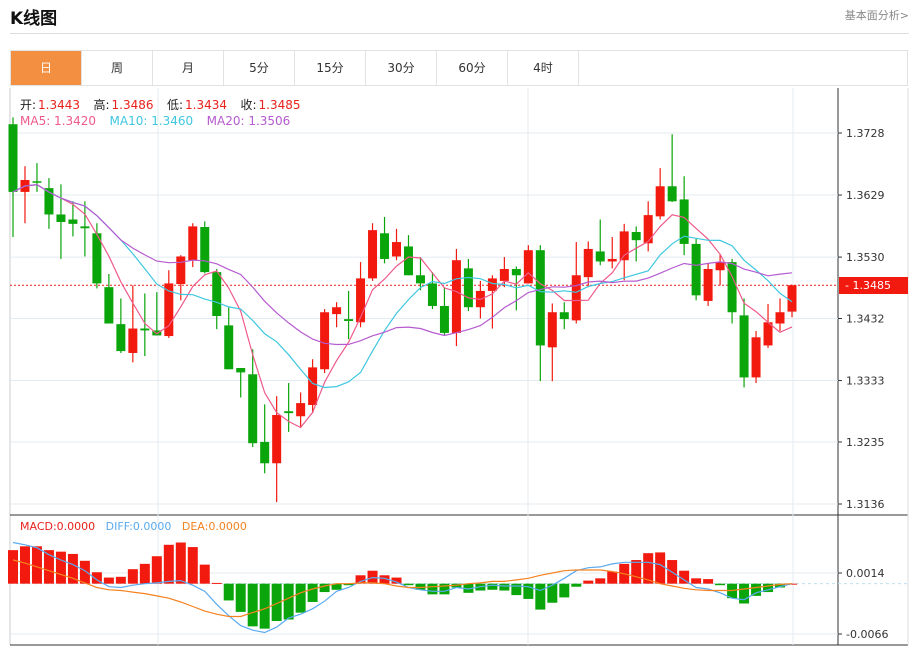 This screenshot has height=646, width=913. Describe the element at coordinates (259, 68) in the screenshot. I see `tab-5min: 5分` at that location.